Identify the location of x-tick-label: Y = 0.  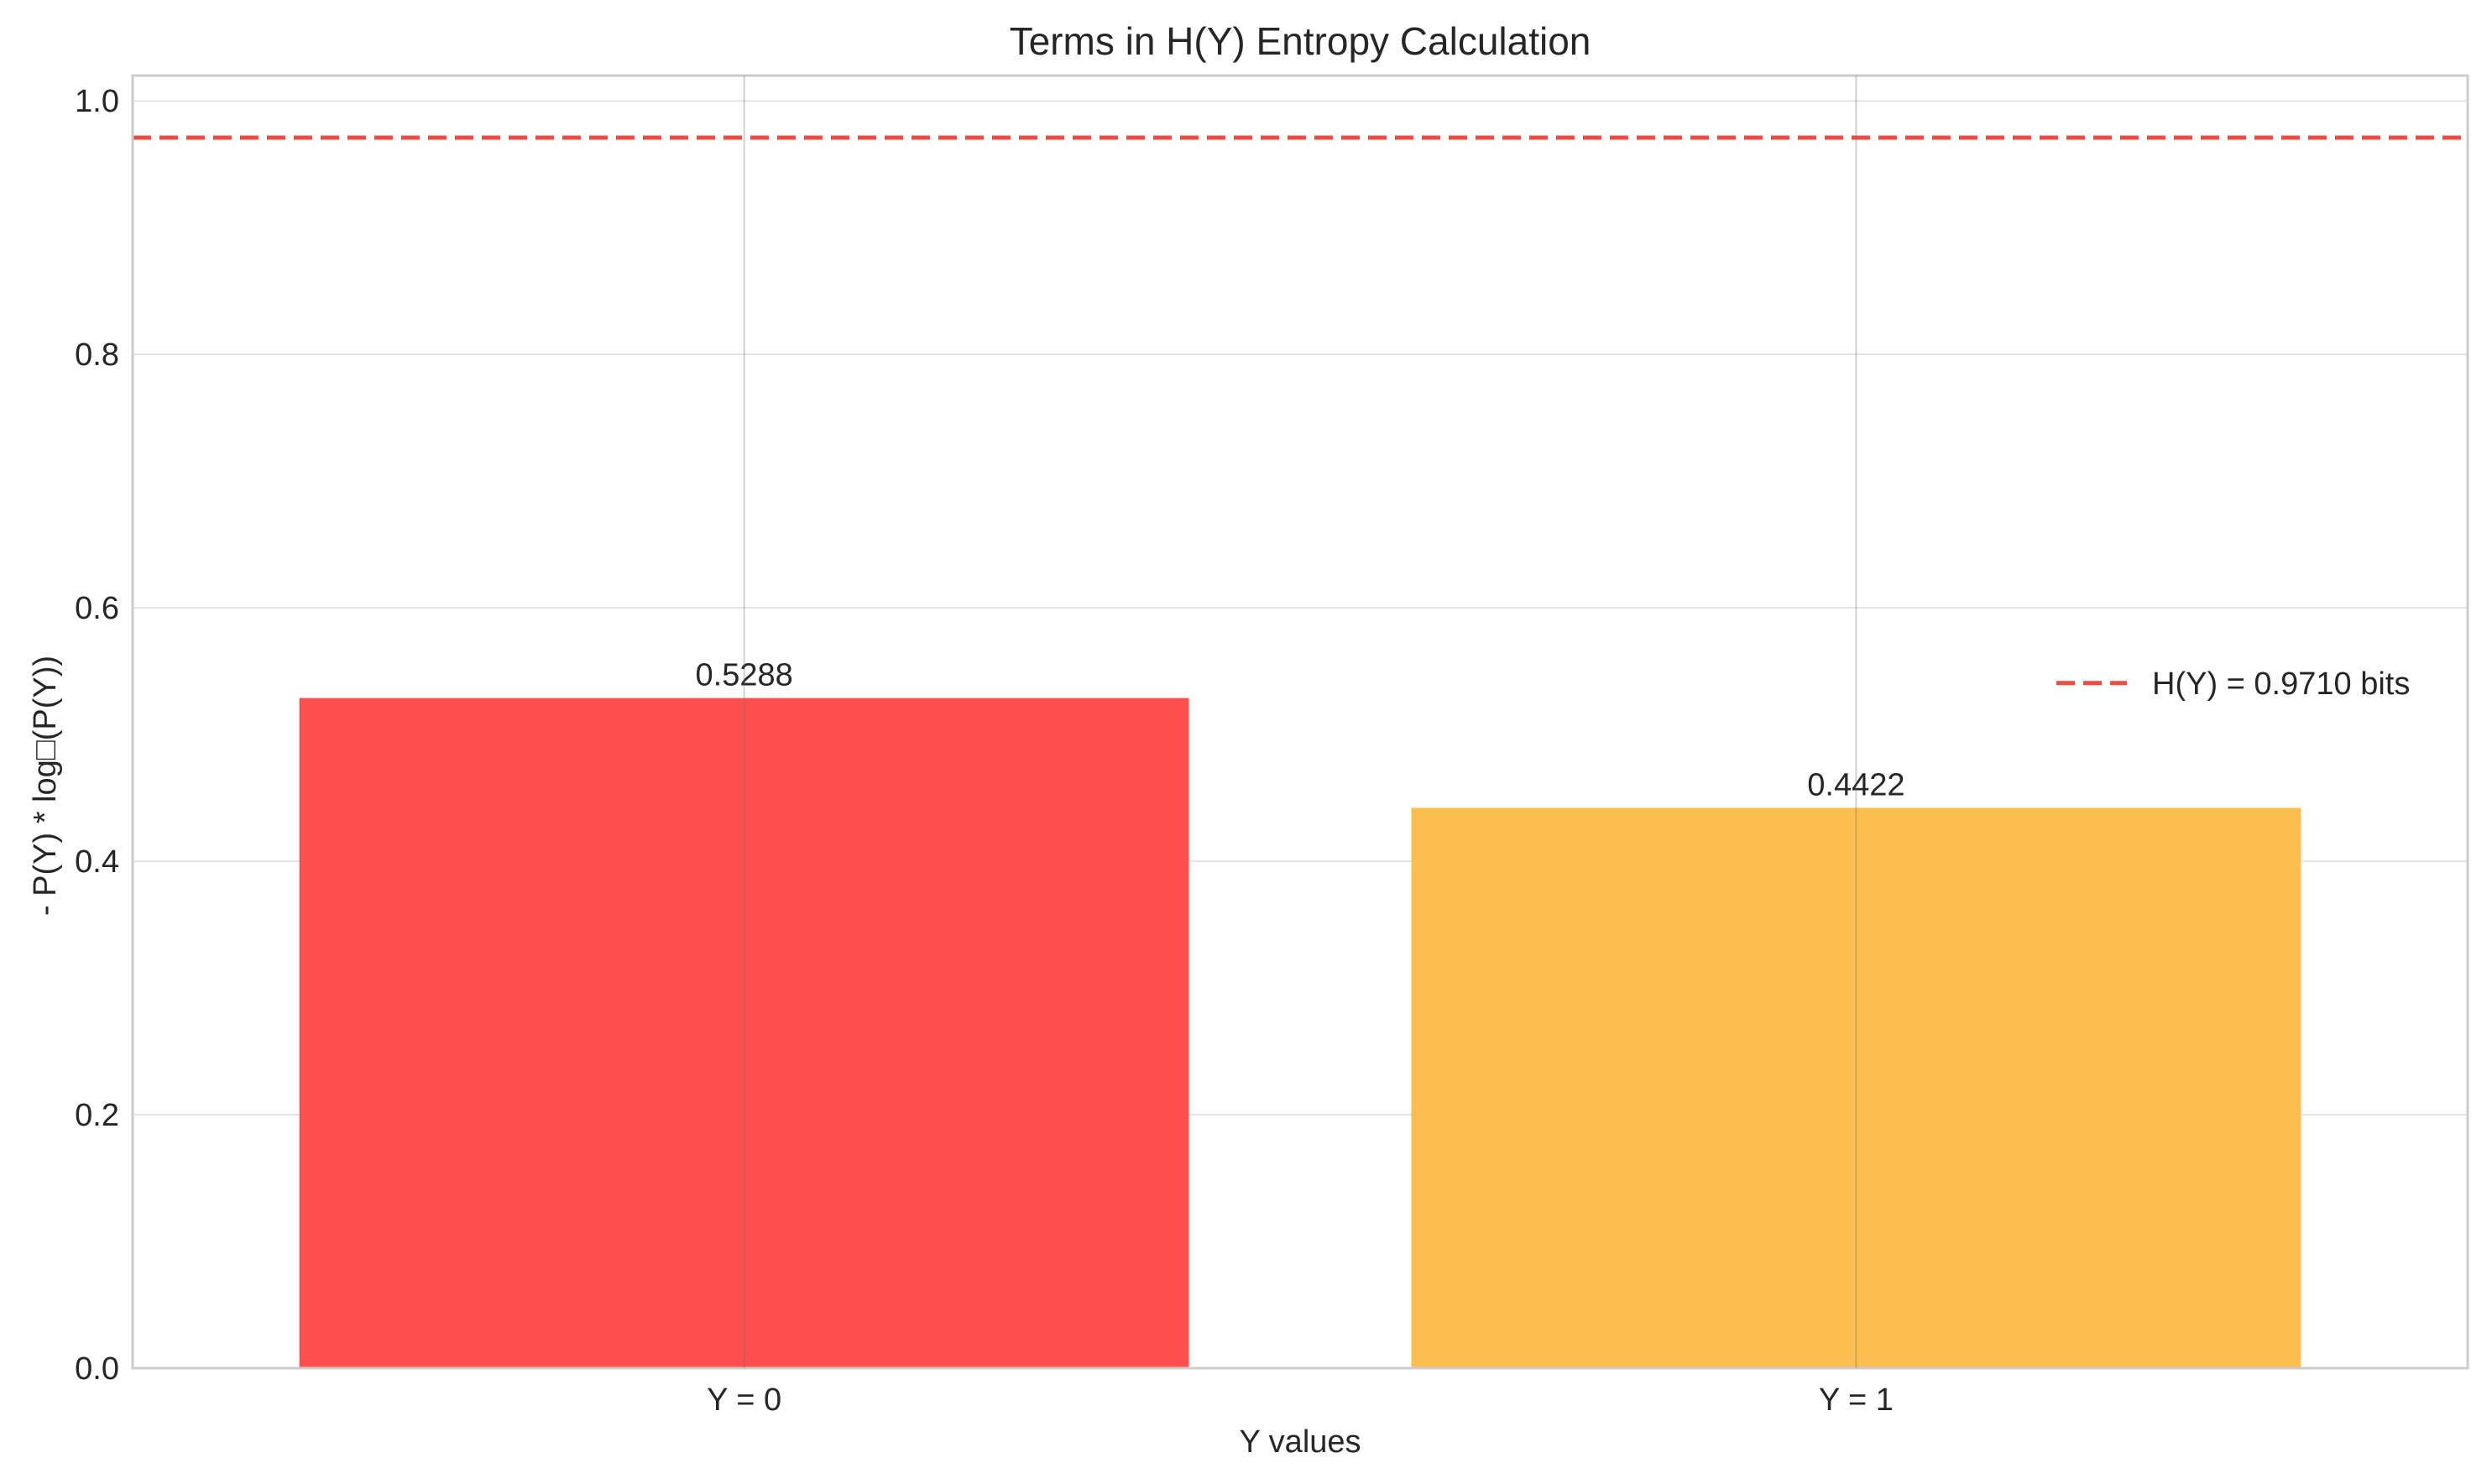
(744, 1400).